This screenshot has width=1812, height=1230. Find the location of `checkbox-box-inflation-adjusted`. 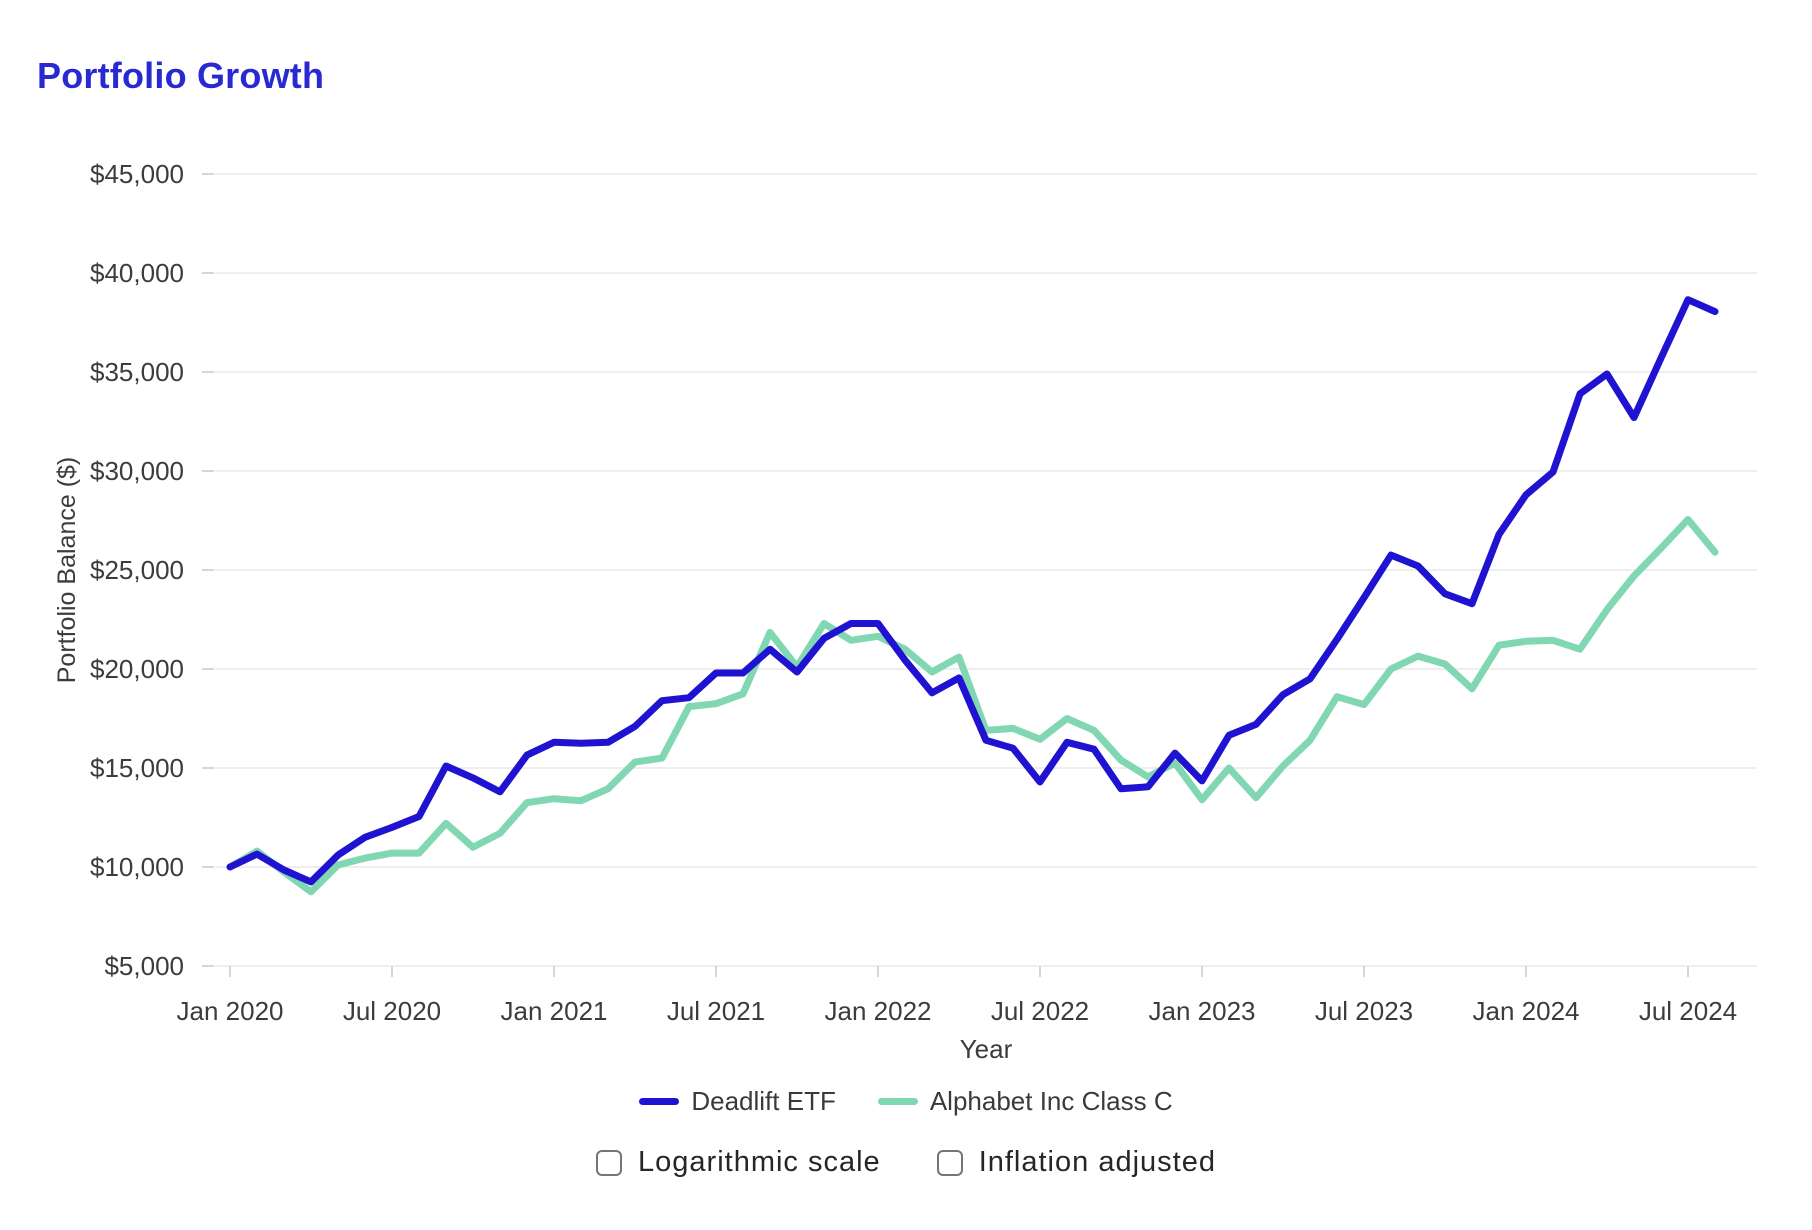

checkbox-box-inflation-adjusted is located at coordinates (949, 1162).